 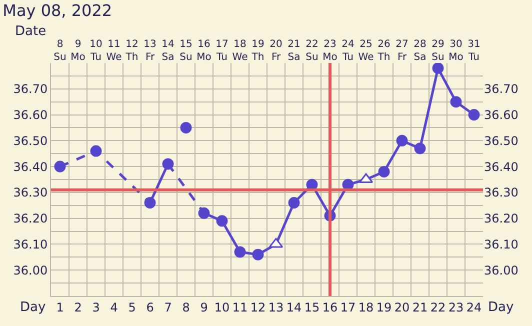 I want to click on y2-tick-label: 36.20, so click(x=501, y=219).